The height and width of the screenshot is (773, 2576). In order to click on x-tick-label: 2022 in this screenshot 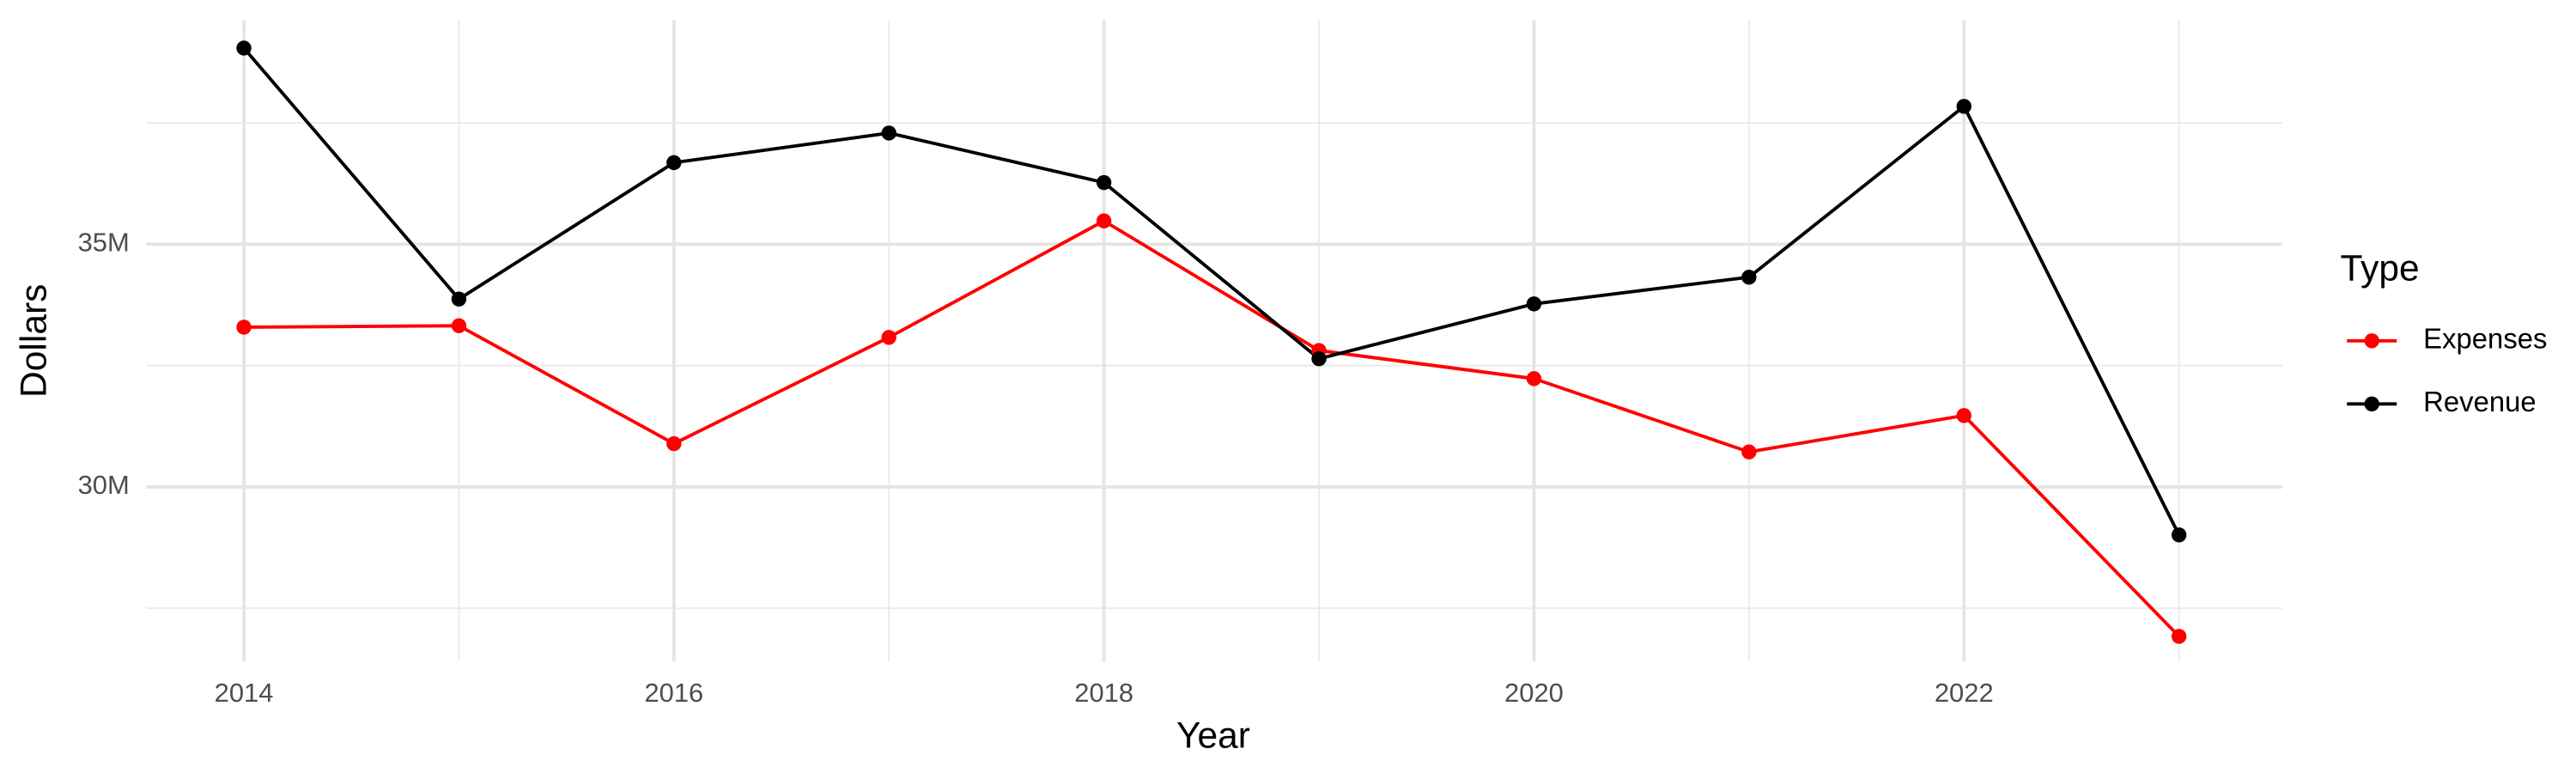, I will do `click(1965, 693)`.